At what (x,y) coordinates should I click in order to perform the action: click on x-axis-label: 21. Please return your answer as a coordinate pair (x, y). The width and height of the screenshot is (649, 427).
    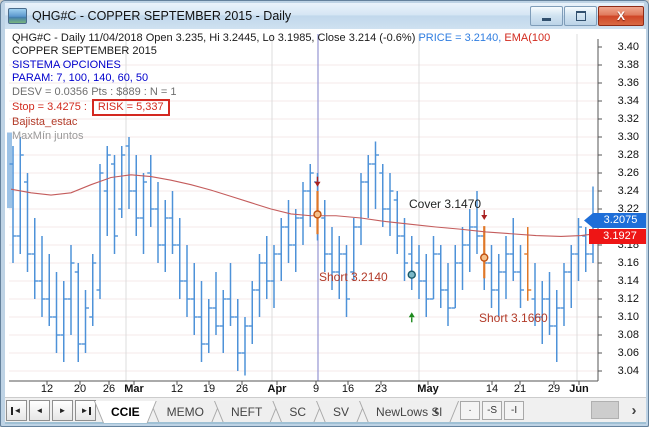
    Looking at the image, I should click on (520, 389).